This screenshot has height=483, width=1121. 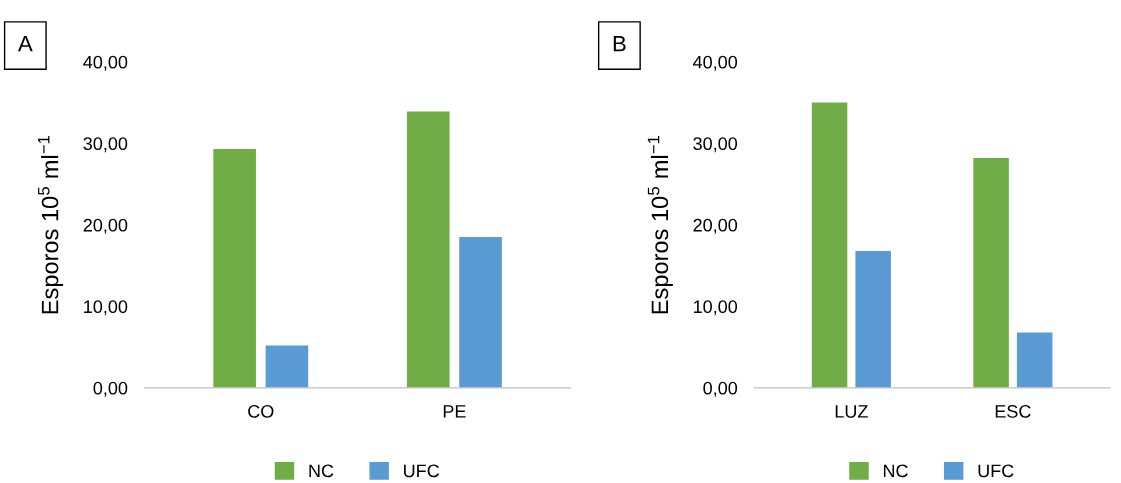 I want to click on x-tick-label: ESC, so click(x=1013, y=411).